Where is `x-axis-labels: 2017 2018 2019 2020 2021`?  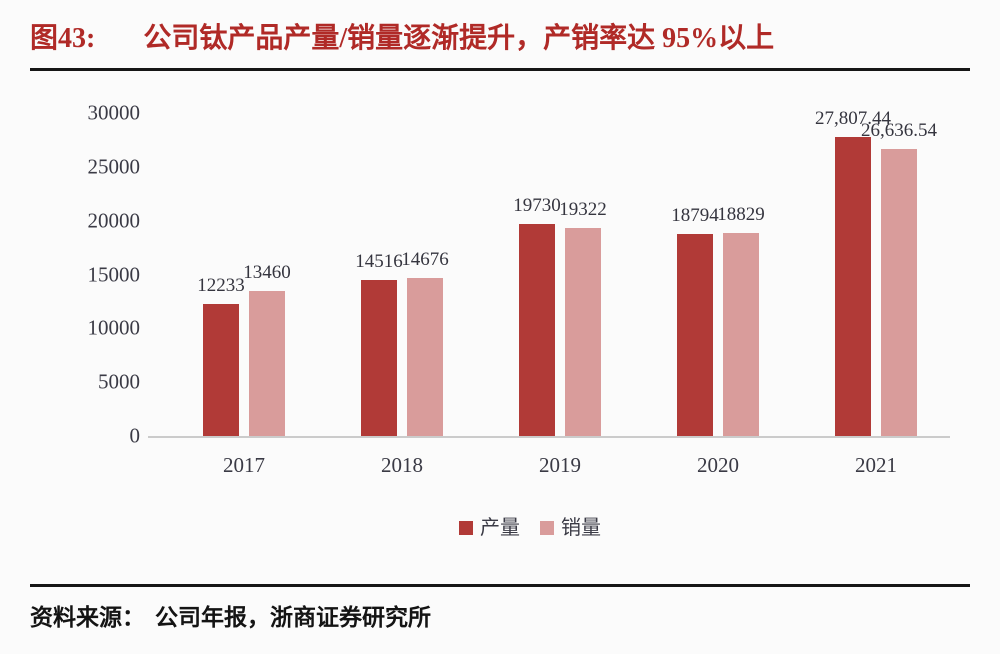
x-axis-labels: 2017 2018 2019 2020 2021 is located at coordinates (560, 465).